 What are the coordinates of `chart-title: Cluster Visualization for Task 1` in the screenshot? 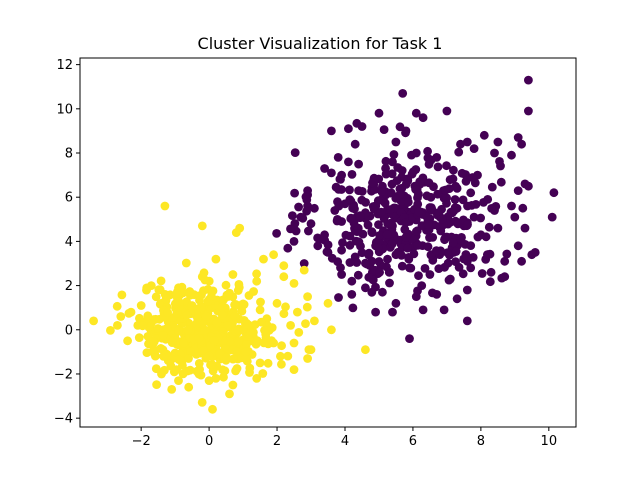 It's located at (320, 43).